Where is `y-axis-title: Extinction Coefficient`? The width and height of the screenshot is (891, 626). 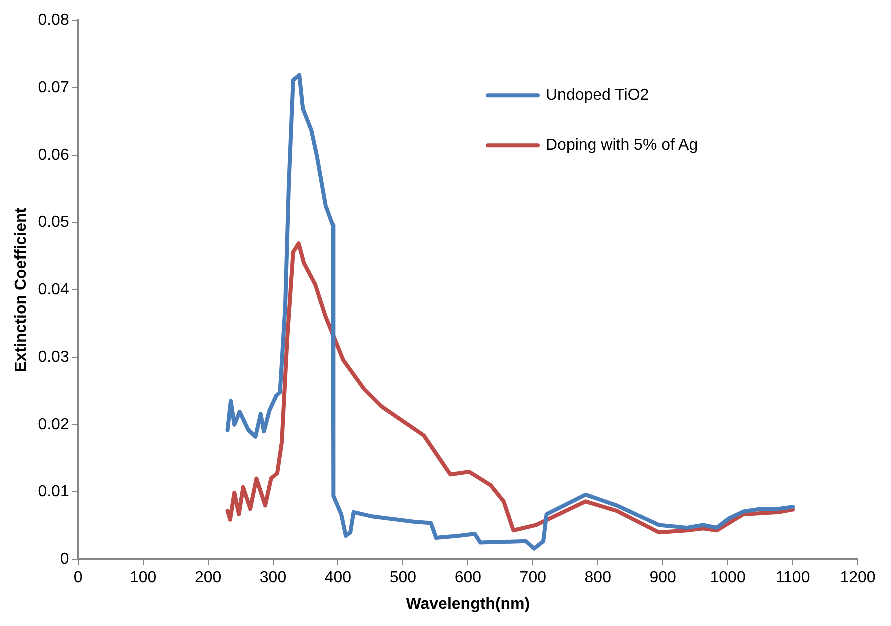
y-axis-title: Extinction Coefficient is located at coordinates (21, 289).